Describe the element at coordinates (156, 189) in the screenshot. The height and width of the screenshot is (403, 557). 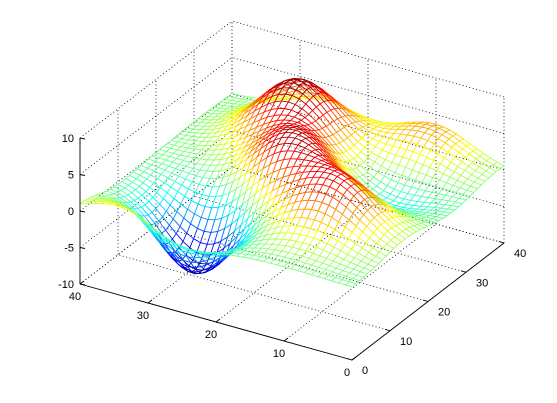
I see `grid-line-side-z` at that location.